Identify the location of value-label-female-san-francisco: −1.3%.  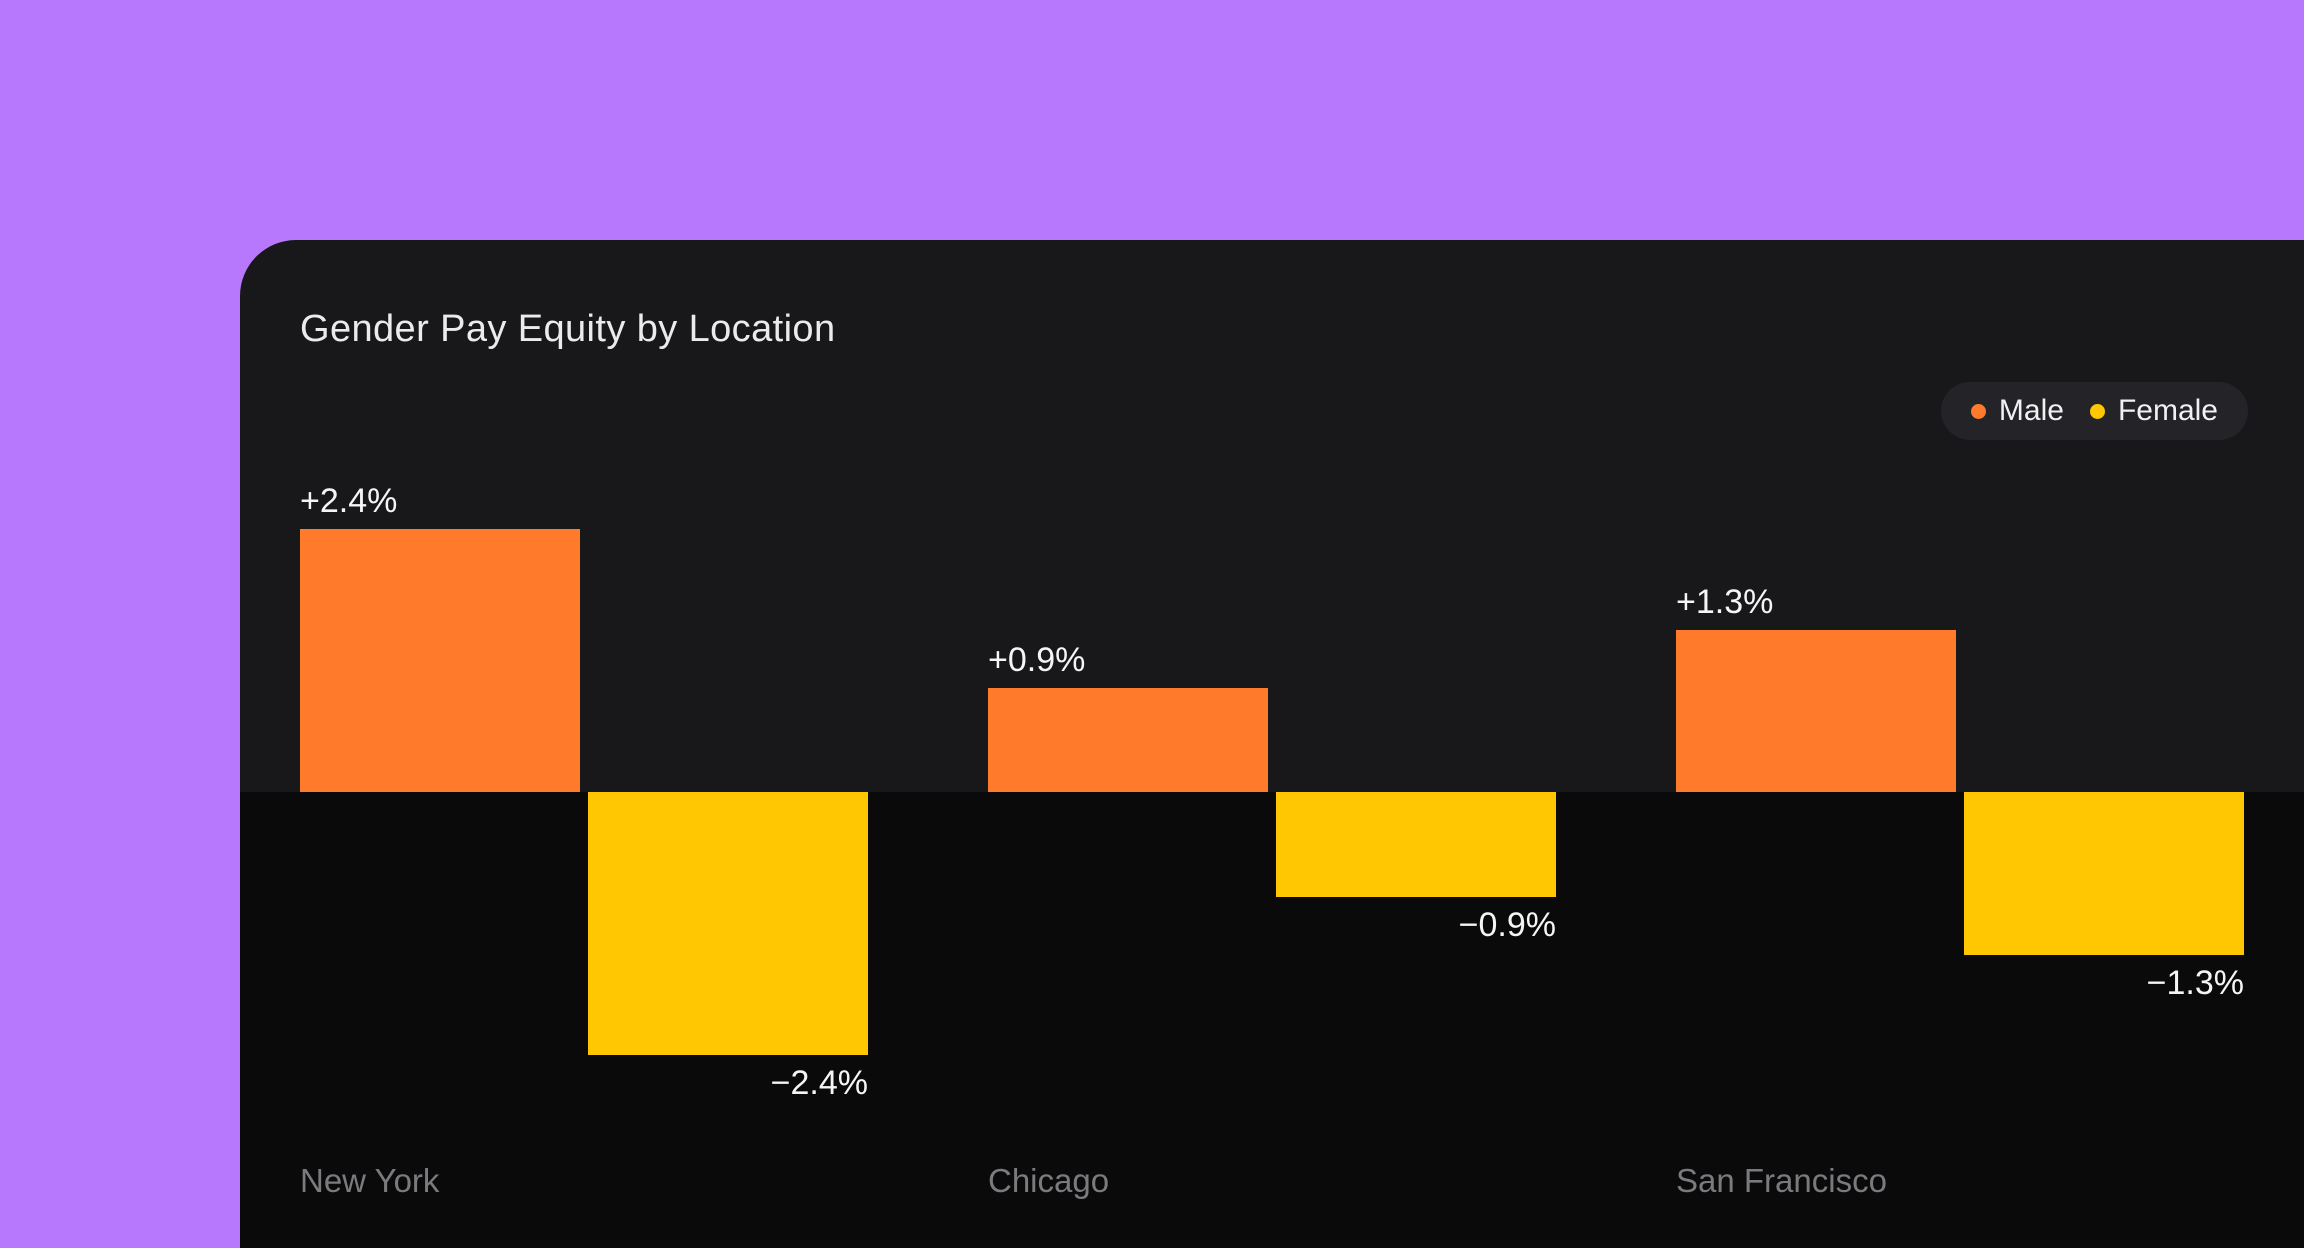
(2195, 983).